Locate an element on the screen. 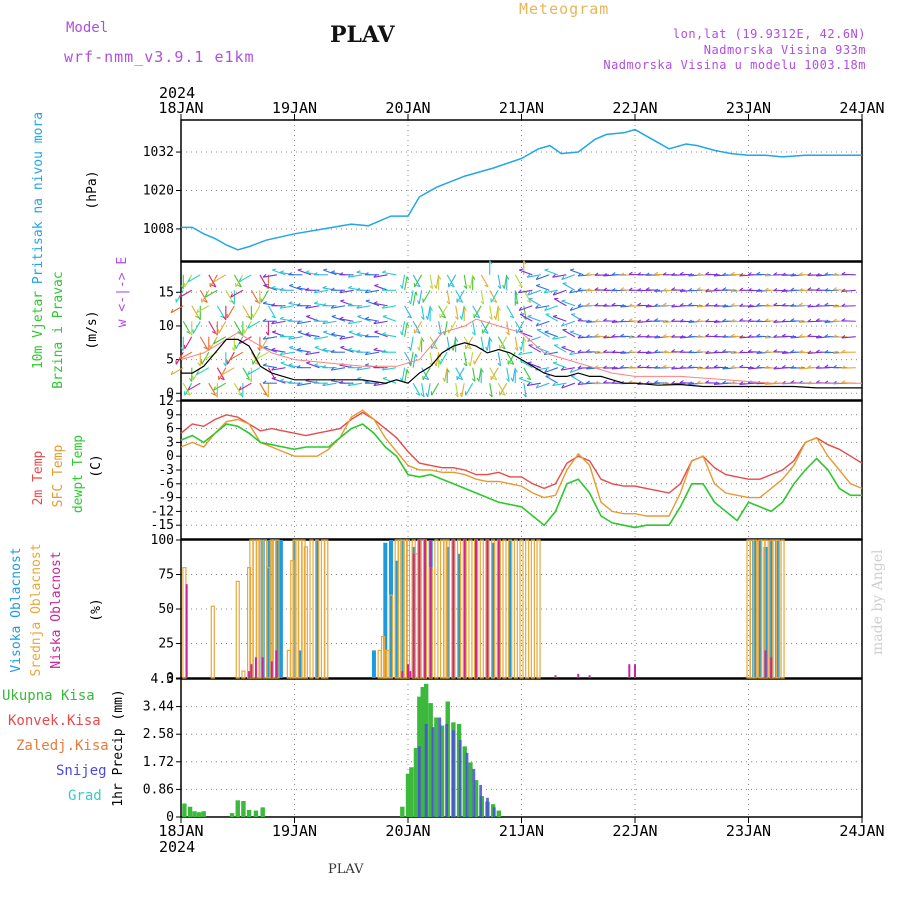  total-precip-bar is located at coordinates (194, 814).